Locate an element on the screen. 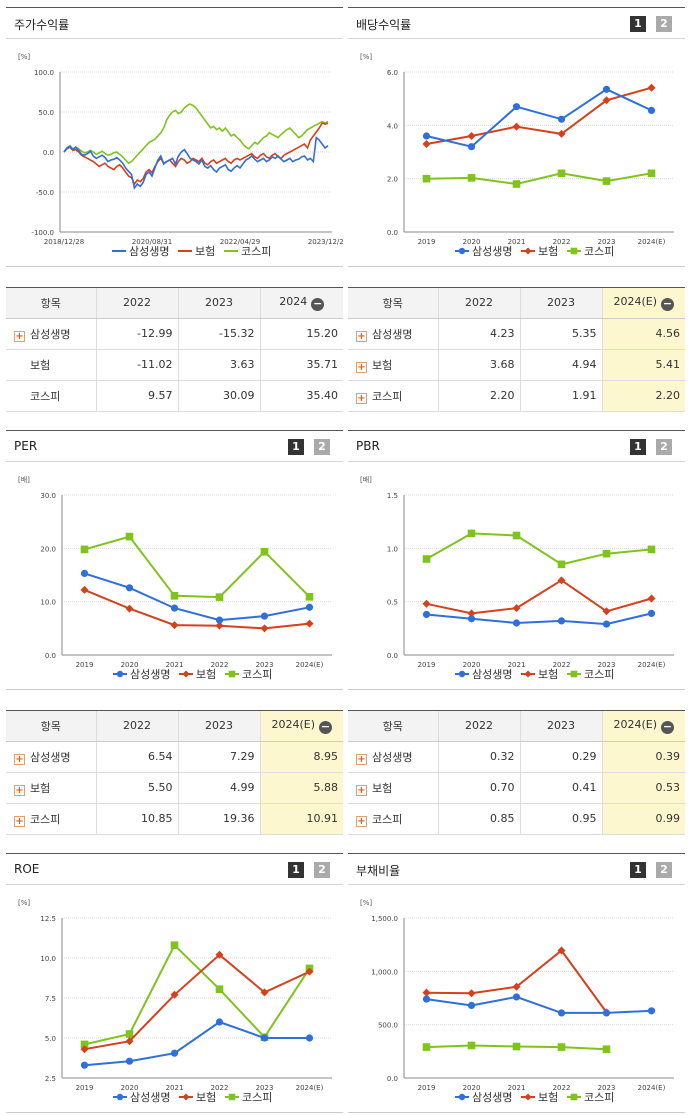 The image size is (691, 1115). row-label-text: 보험 is located at coordinates (382, 365).